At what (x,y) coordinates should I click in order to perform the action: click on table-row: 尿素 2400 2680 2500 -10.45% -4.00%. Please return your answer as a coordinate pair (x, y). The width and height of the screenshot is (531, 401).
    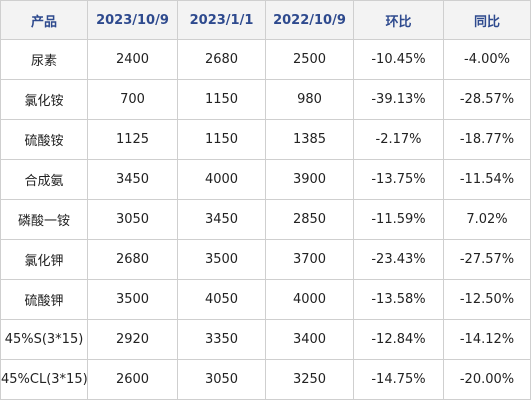
    Looking at the image, I should click on (265, 59).